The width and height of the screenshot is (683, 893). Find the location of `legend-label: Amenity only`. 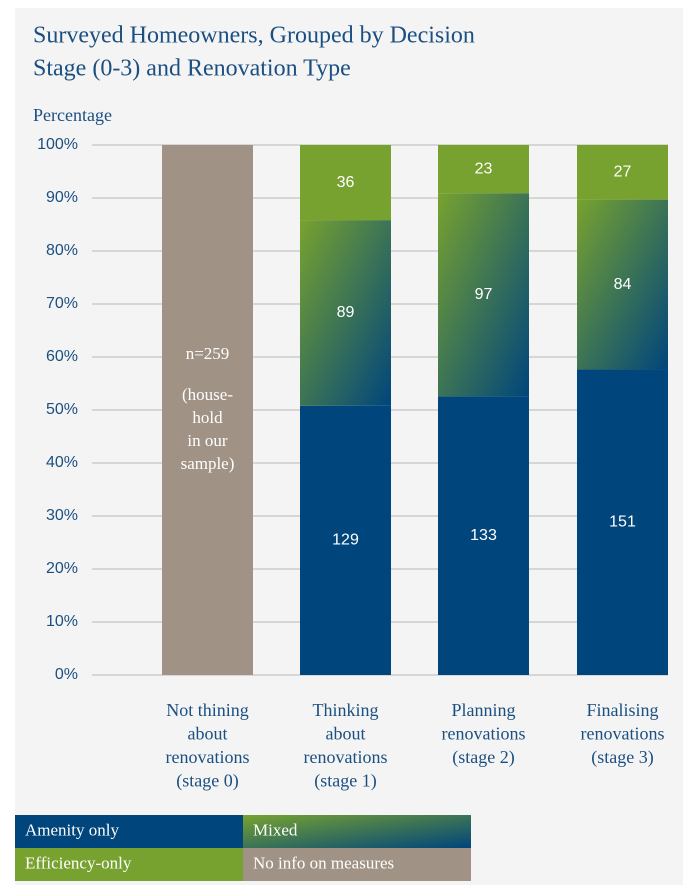

legend-label: Amenity only is located at coordinates (72, 829).